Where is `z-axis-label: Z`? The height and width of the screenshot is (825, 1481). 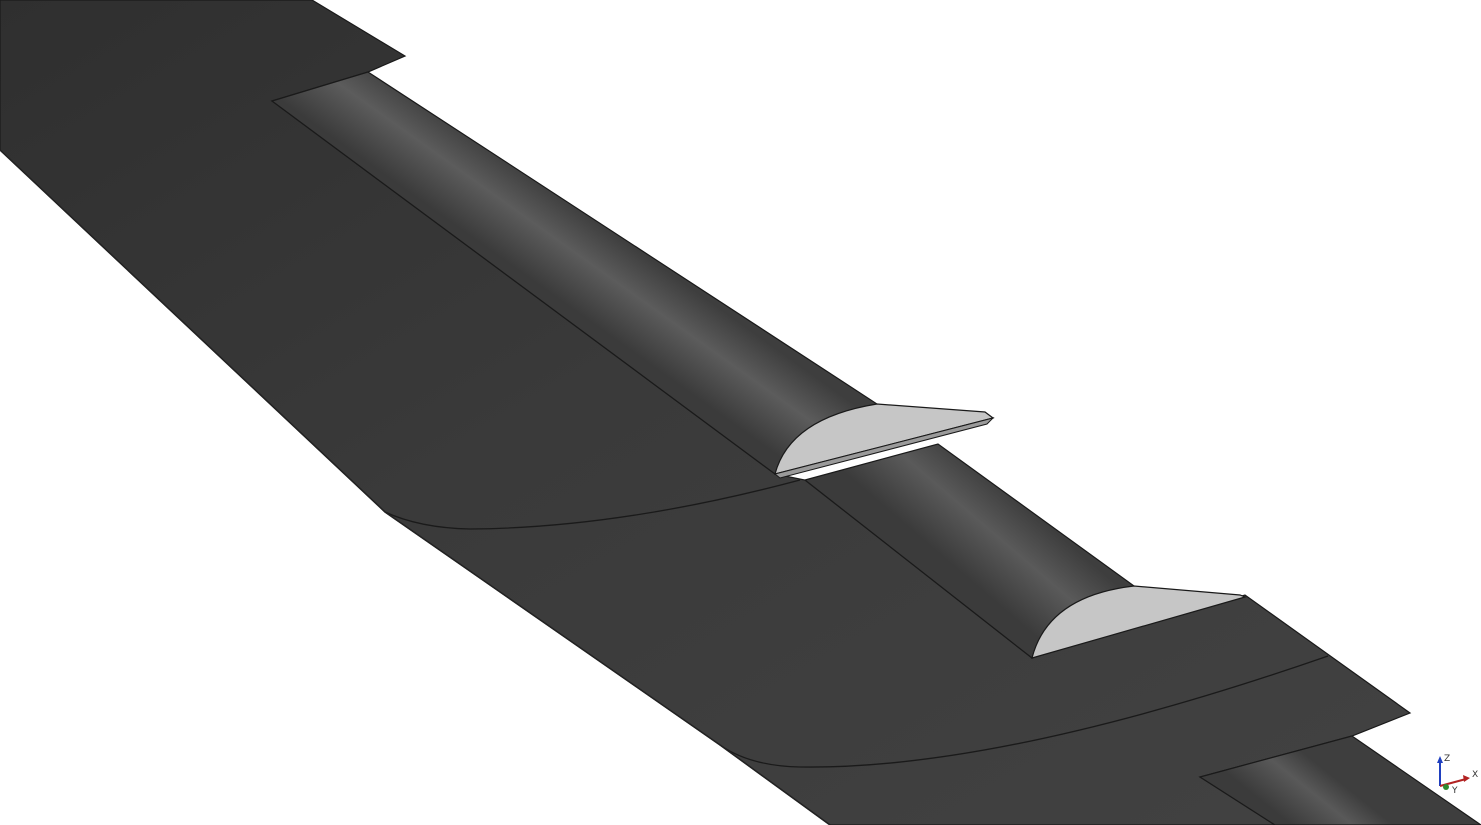 z-axis-label: Z is located at coordinates (1447, 759).